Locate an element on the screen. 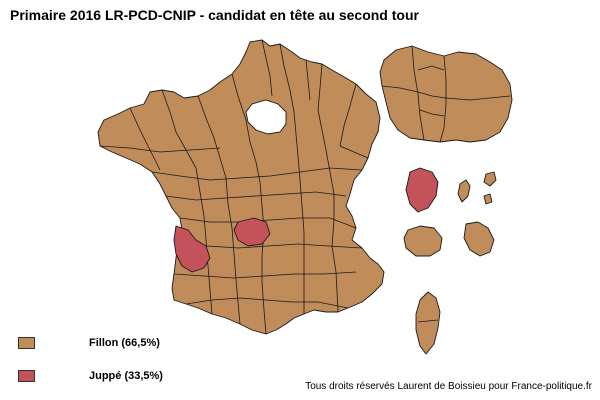 This screenshot has width=600, height=400. overseas-islet-a is located at coordinates (490, 179).